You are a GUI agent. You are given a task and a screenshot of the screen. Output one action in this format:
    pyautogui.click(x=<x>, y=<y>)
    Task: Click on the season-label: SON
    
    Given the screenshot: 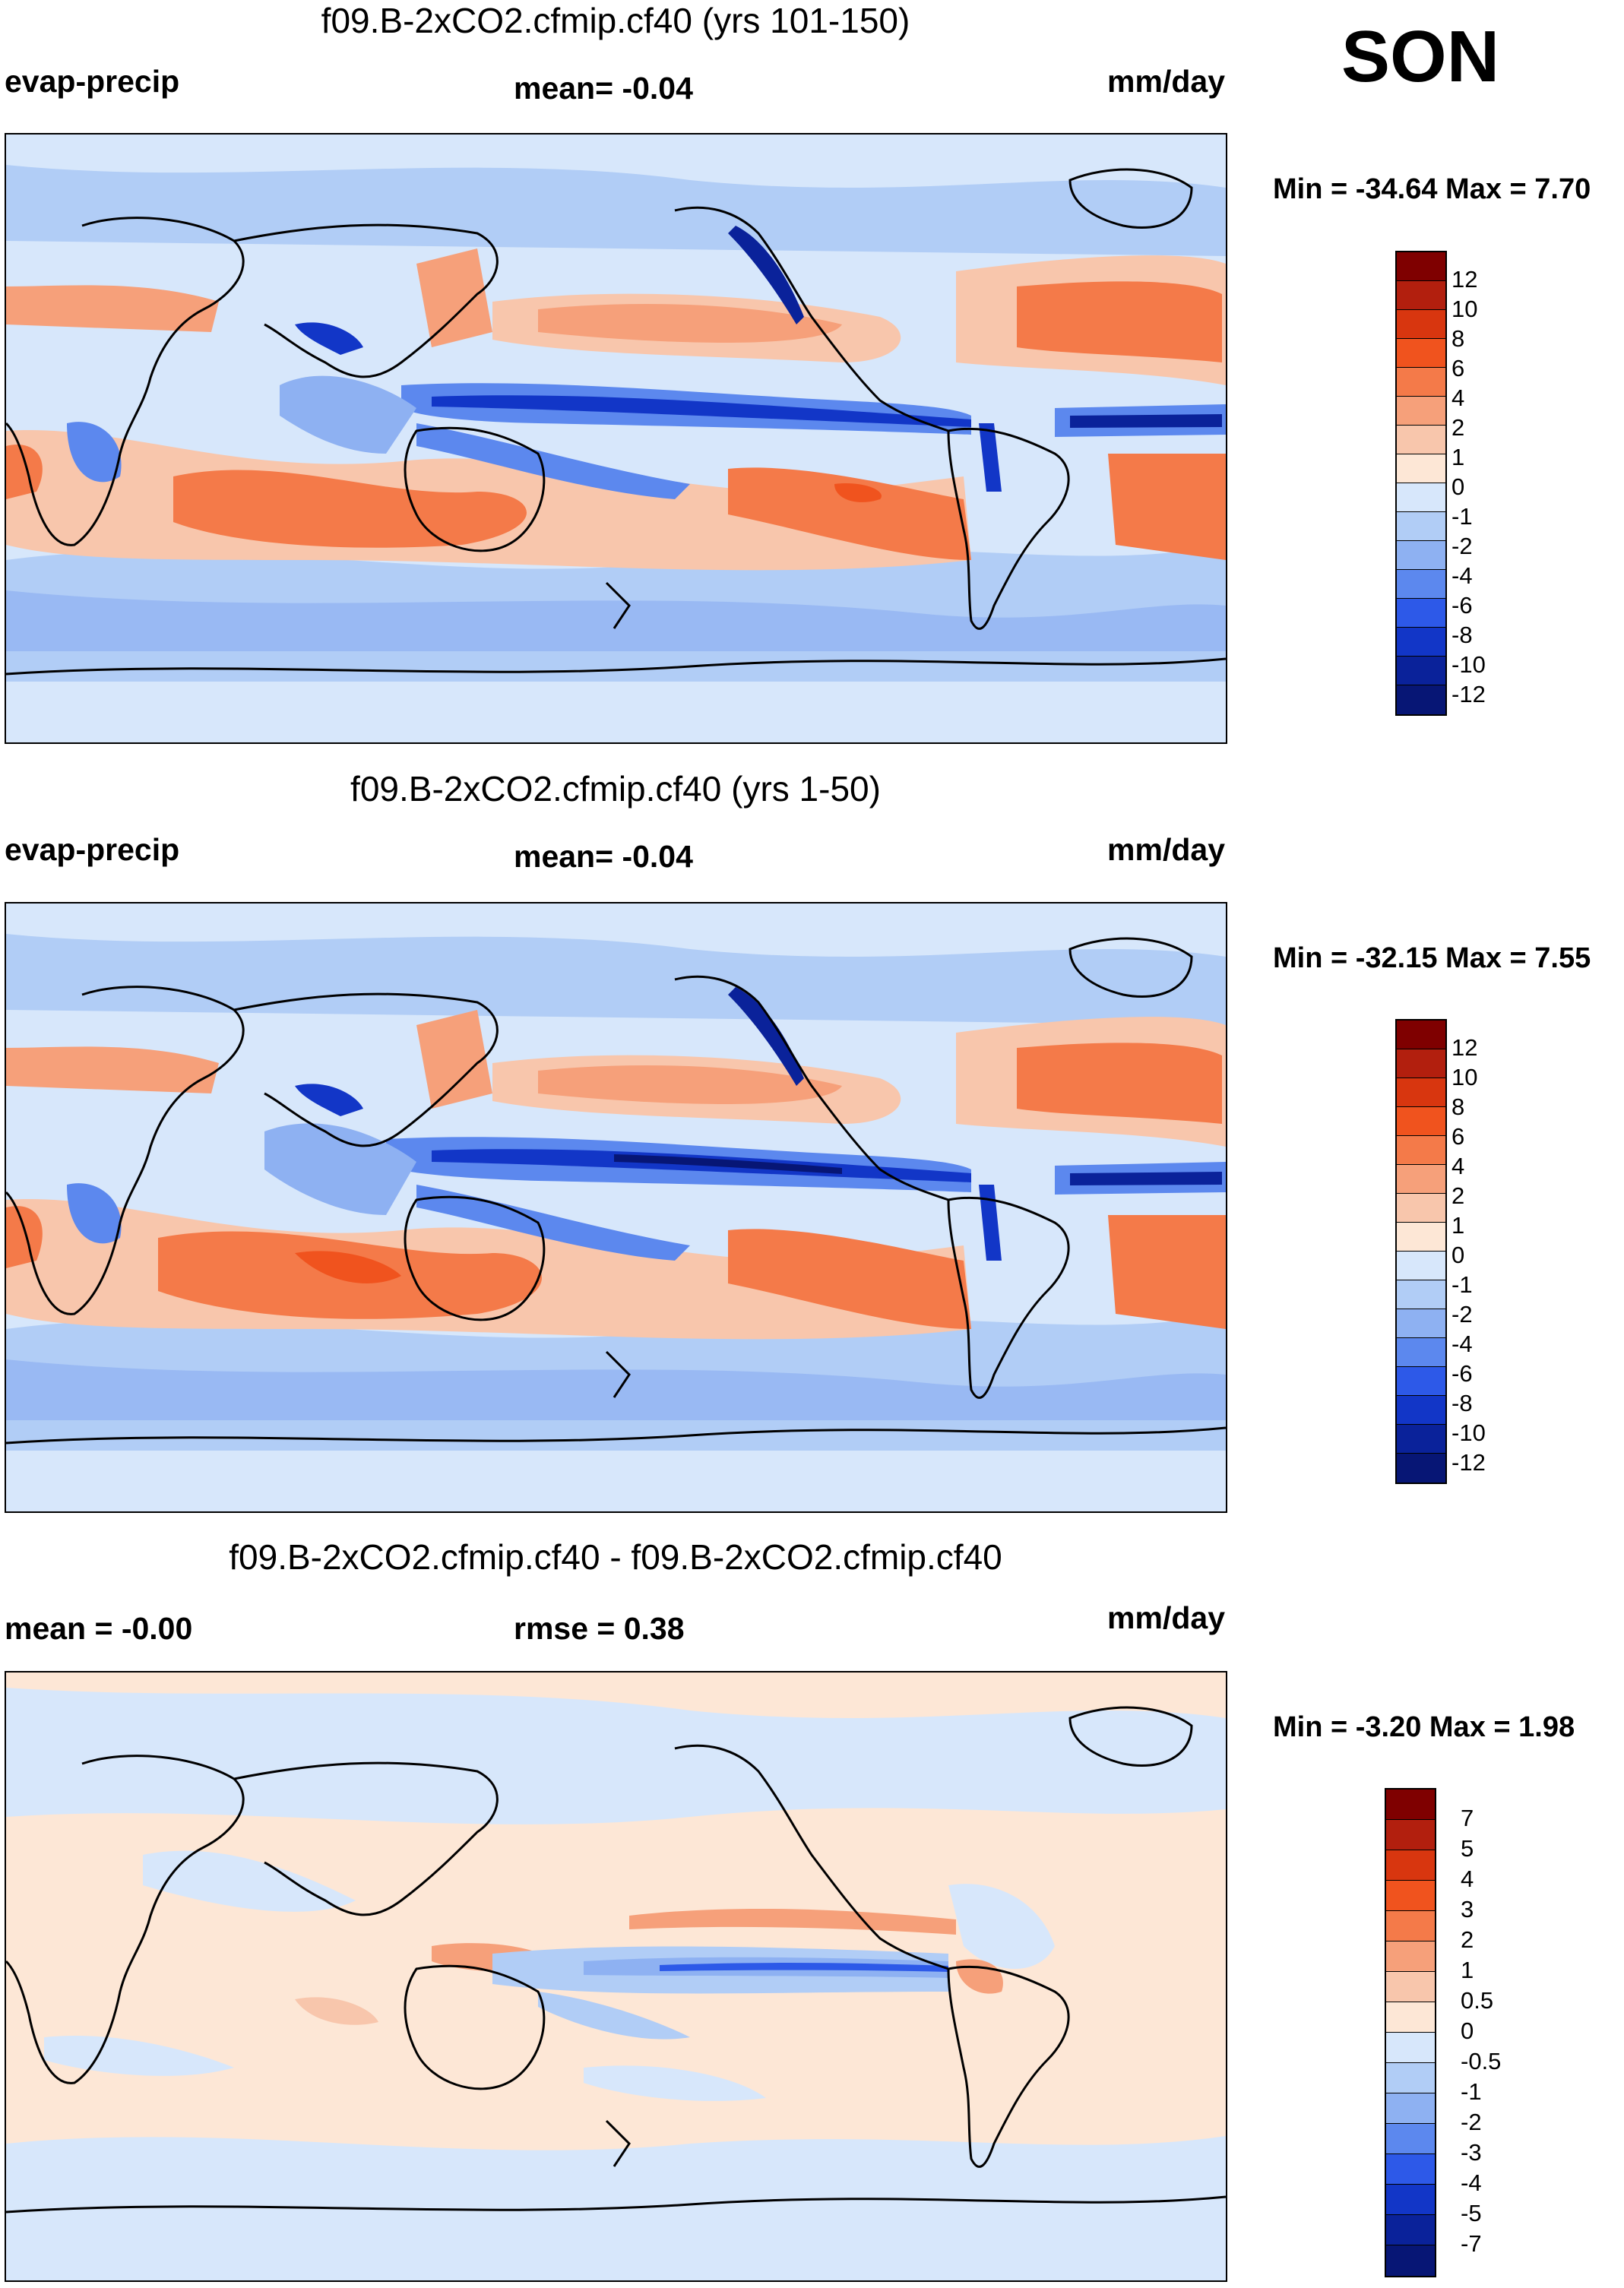 What is the action you would take?
    pyautogui.click(x=1420, y=56)
    